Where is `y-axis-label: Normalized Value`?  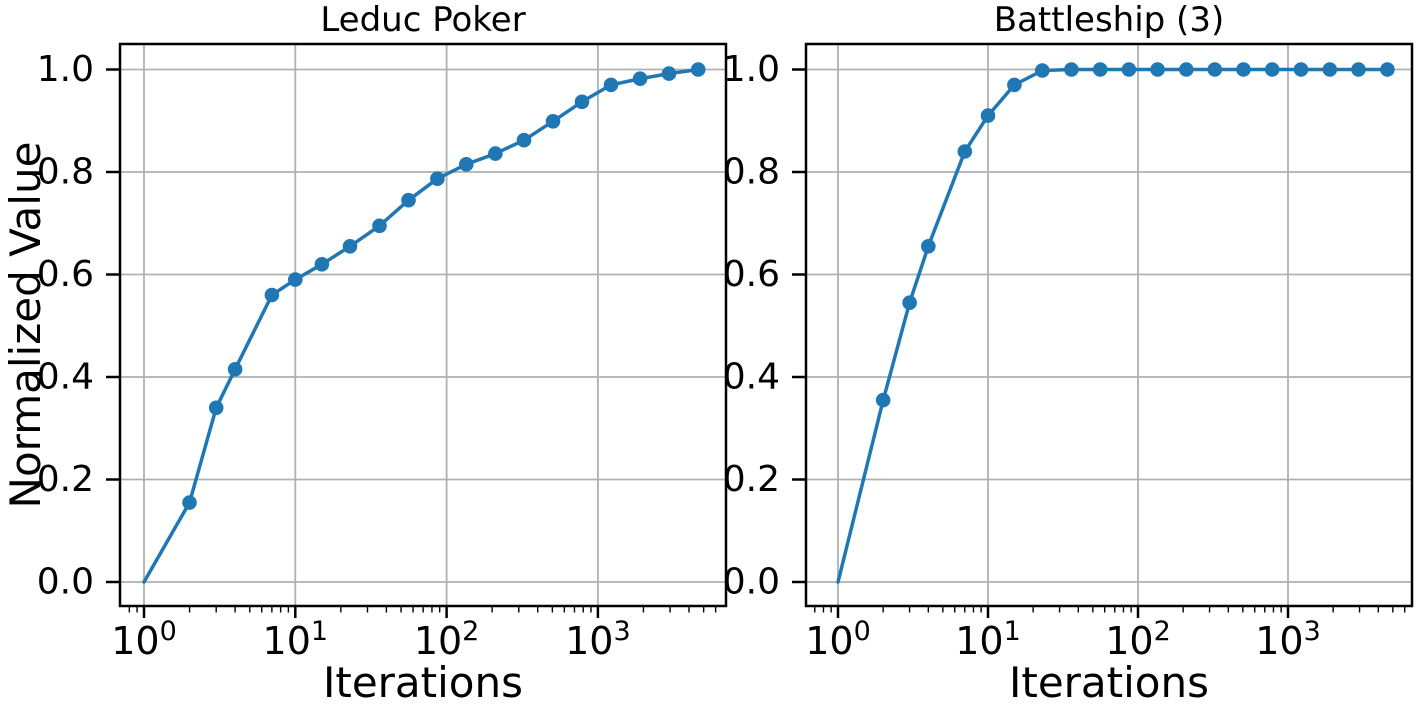 y-axis-label: Normalized Value is located at coordinates (25, 325).